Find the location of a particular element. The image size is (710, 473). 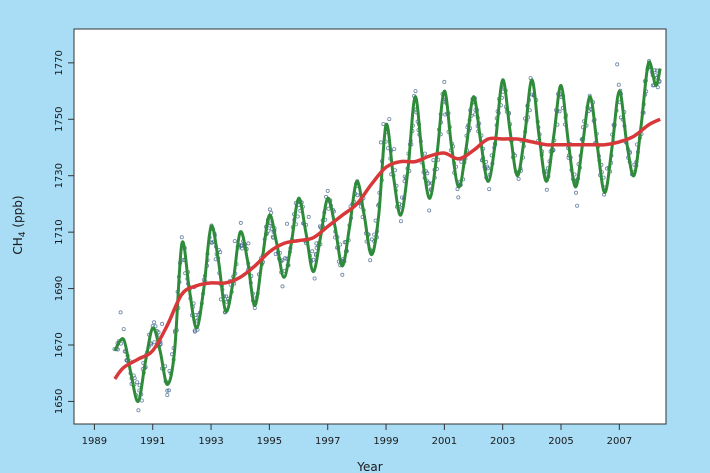

x-tick-label: 1999 is located at coordinates (385, 441).